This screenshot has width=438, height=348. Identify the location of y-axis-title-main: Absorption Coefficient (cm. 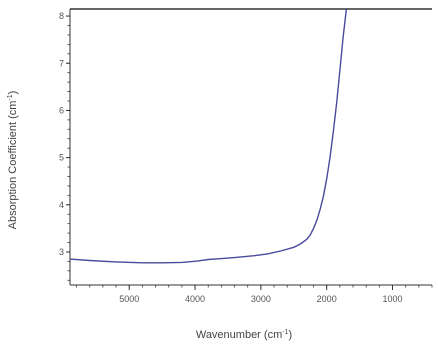
(13, 165).